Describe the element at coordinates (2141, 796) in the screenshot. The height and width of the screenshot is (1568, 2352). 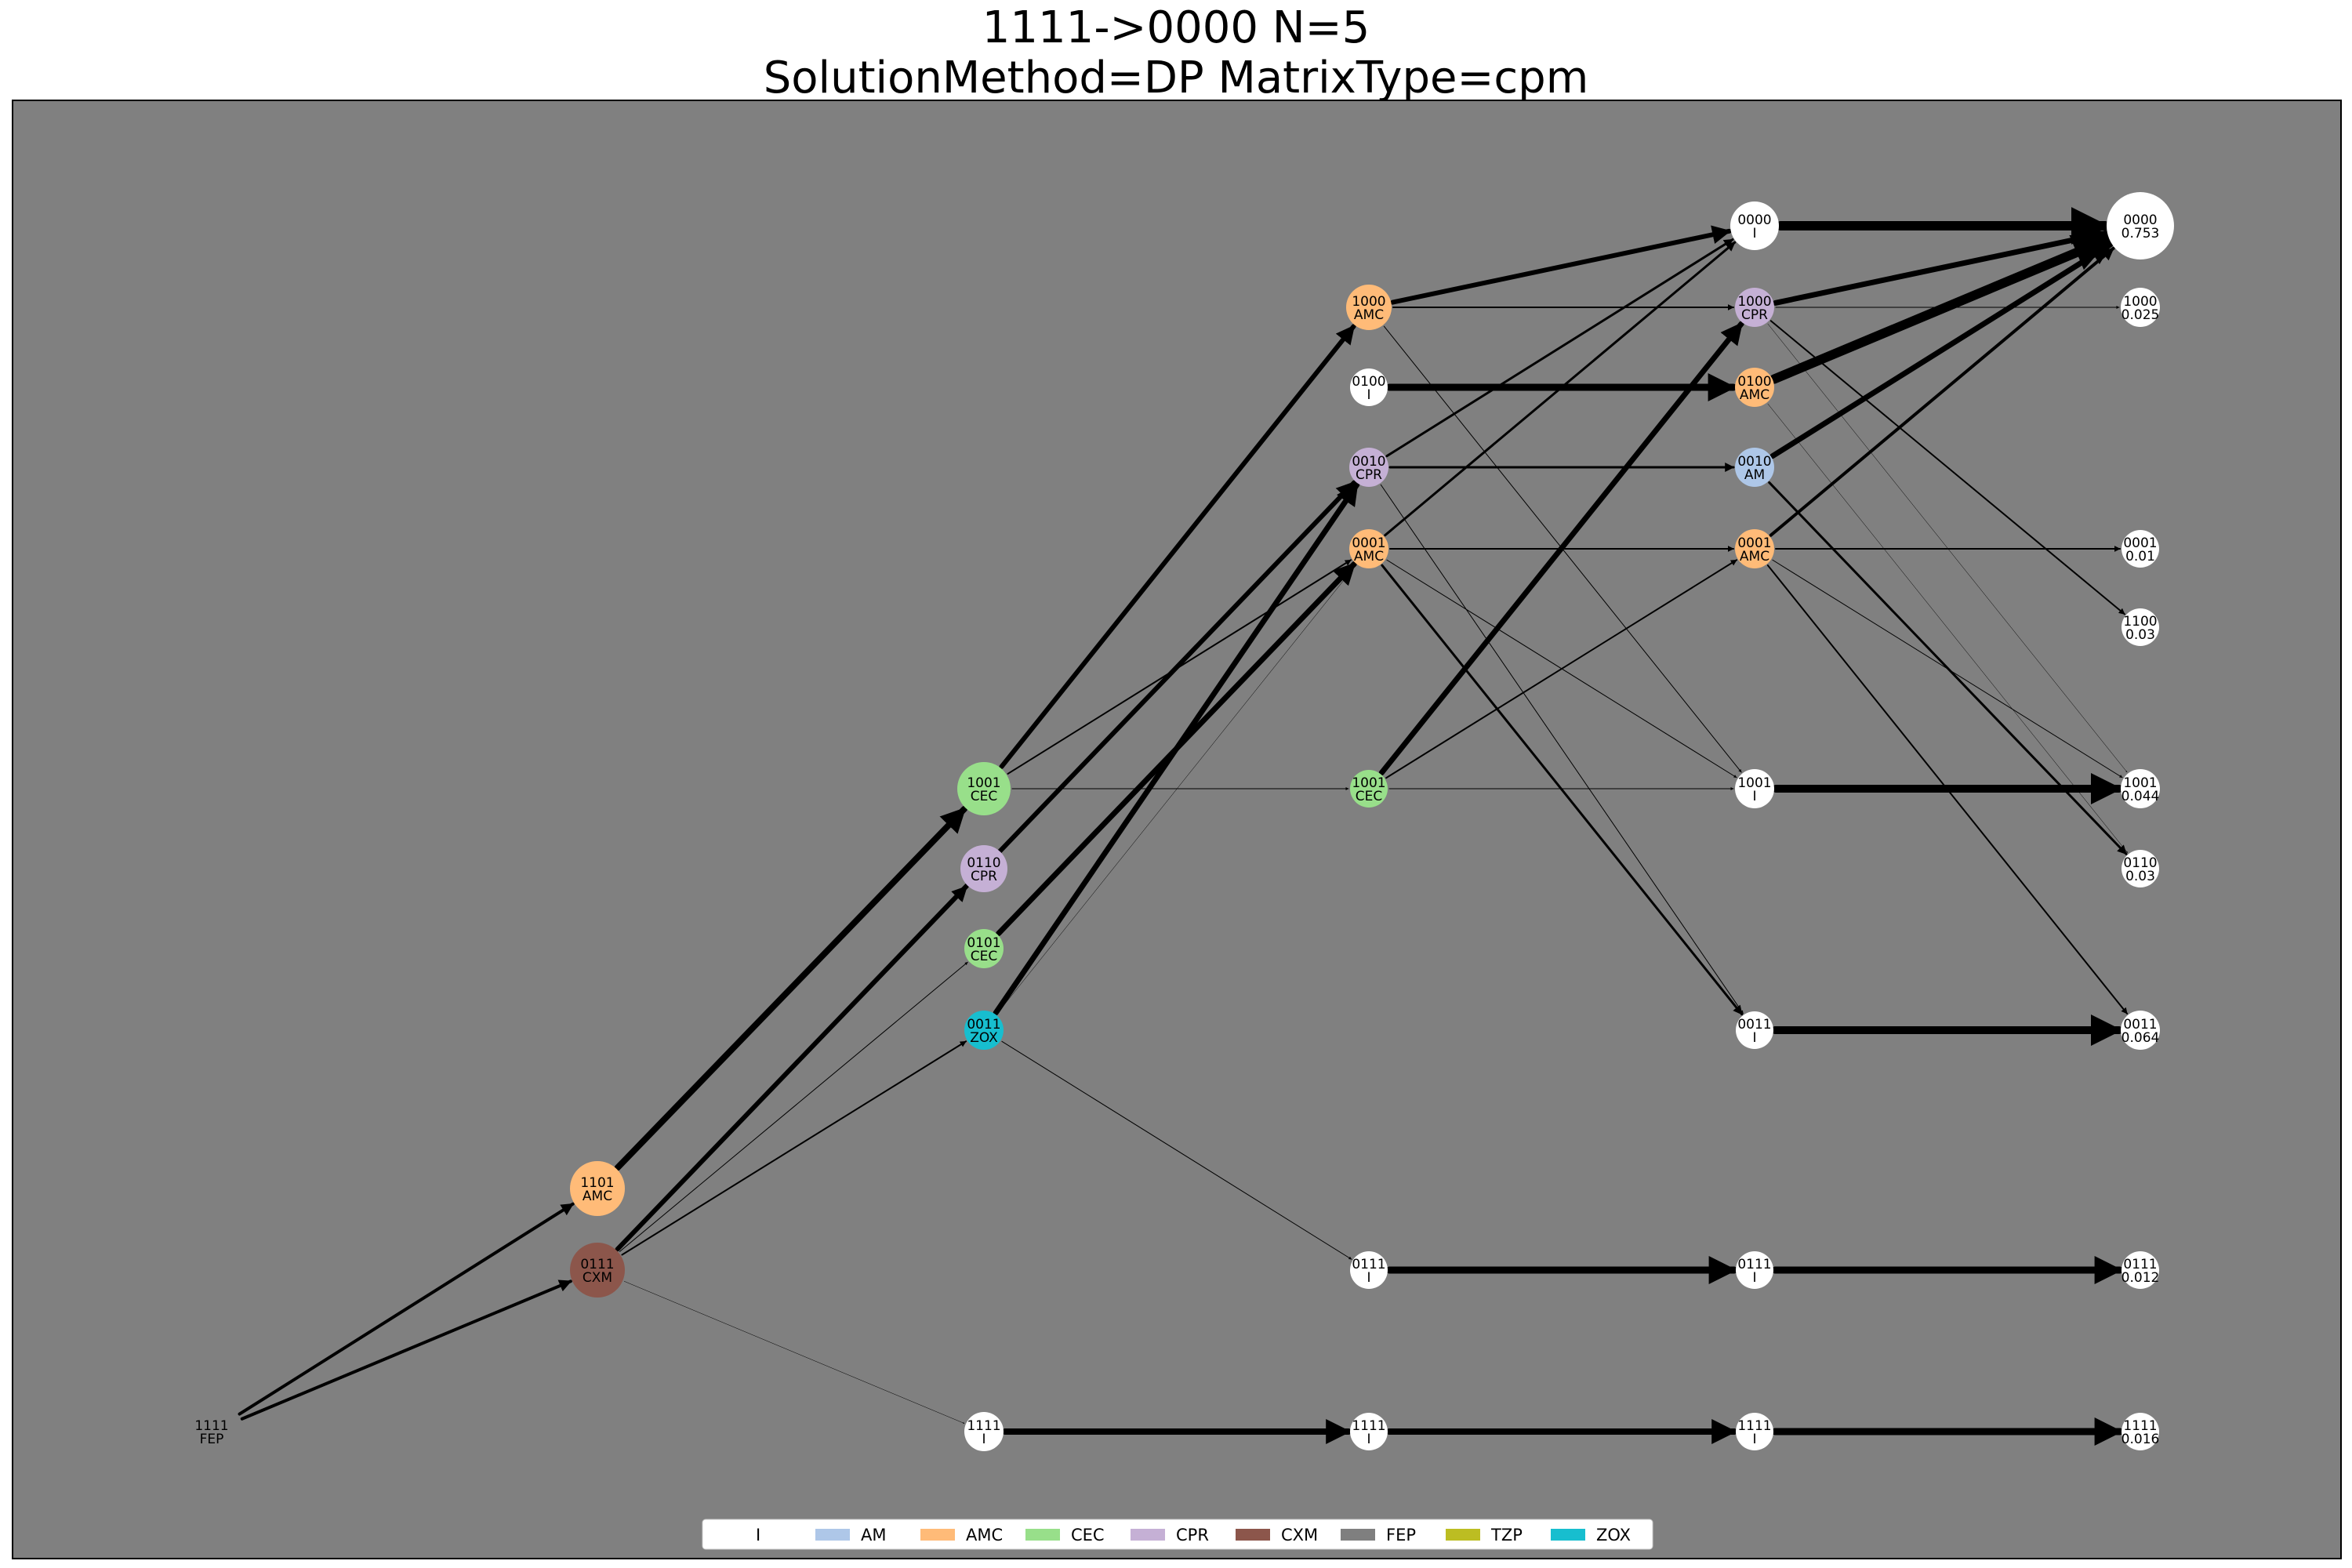
I see `node-action-label: 0.044` at that location.